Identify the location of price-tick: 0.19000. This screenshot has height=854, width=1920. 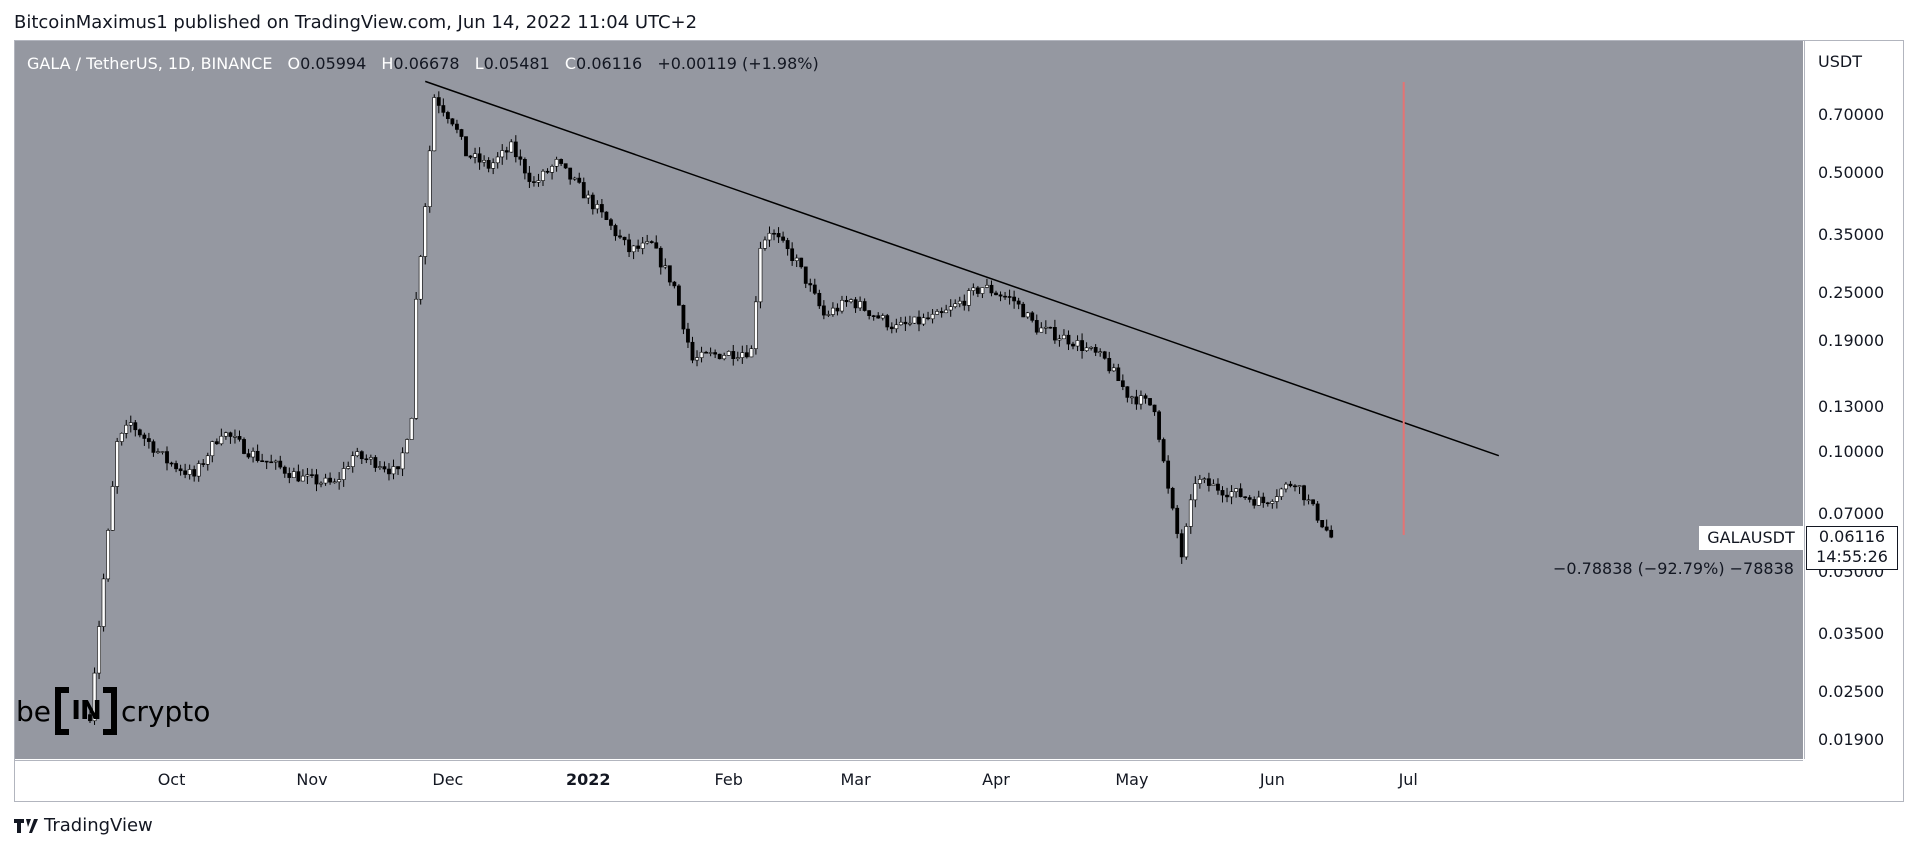
(1851, 340).